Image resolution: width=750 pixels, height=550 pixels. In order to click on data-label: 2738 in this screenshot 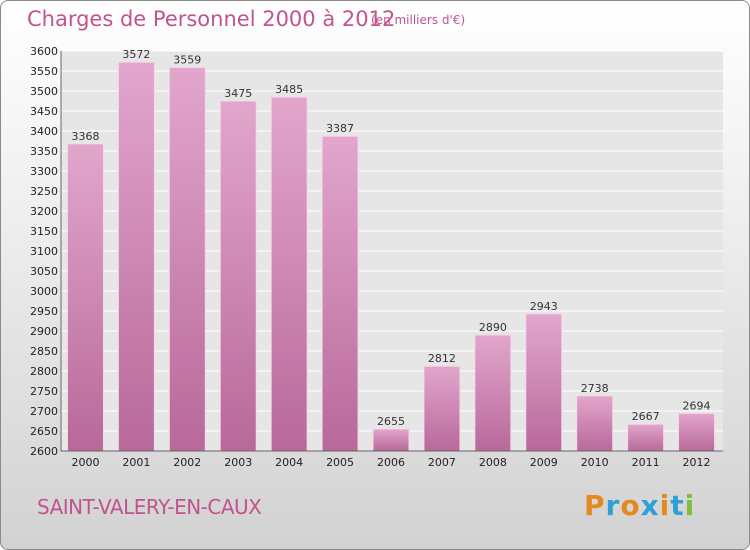, I will do `click(595, 388)`.